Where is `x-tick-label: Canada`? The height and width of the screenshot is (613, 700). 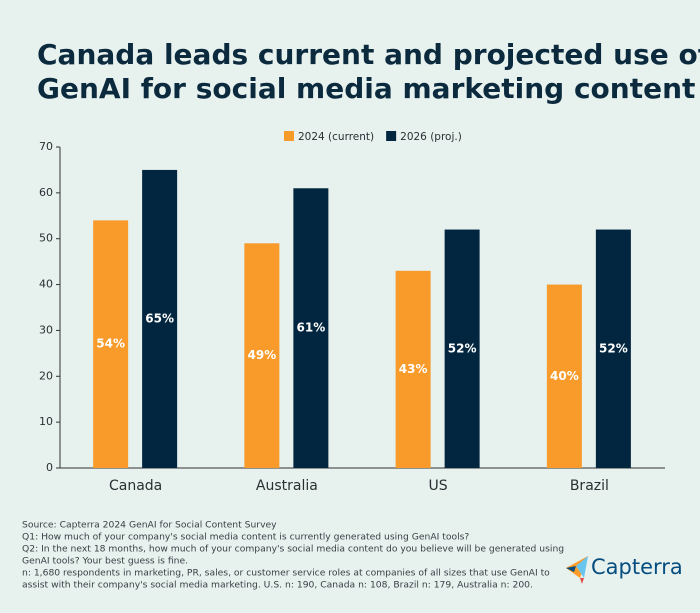 x-tick-label: Canada is located at coordinates (135, 486).